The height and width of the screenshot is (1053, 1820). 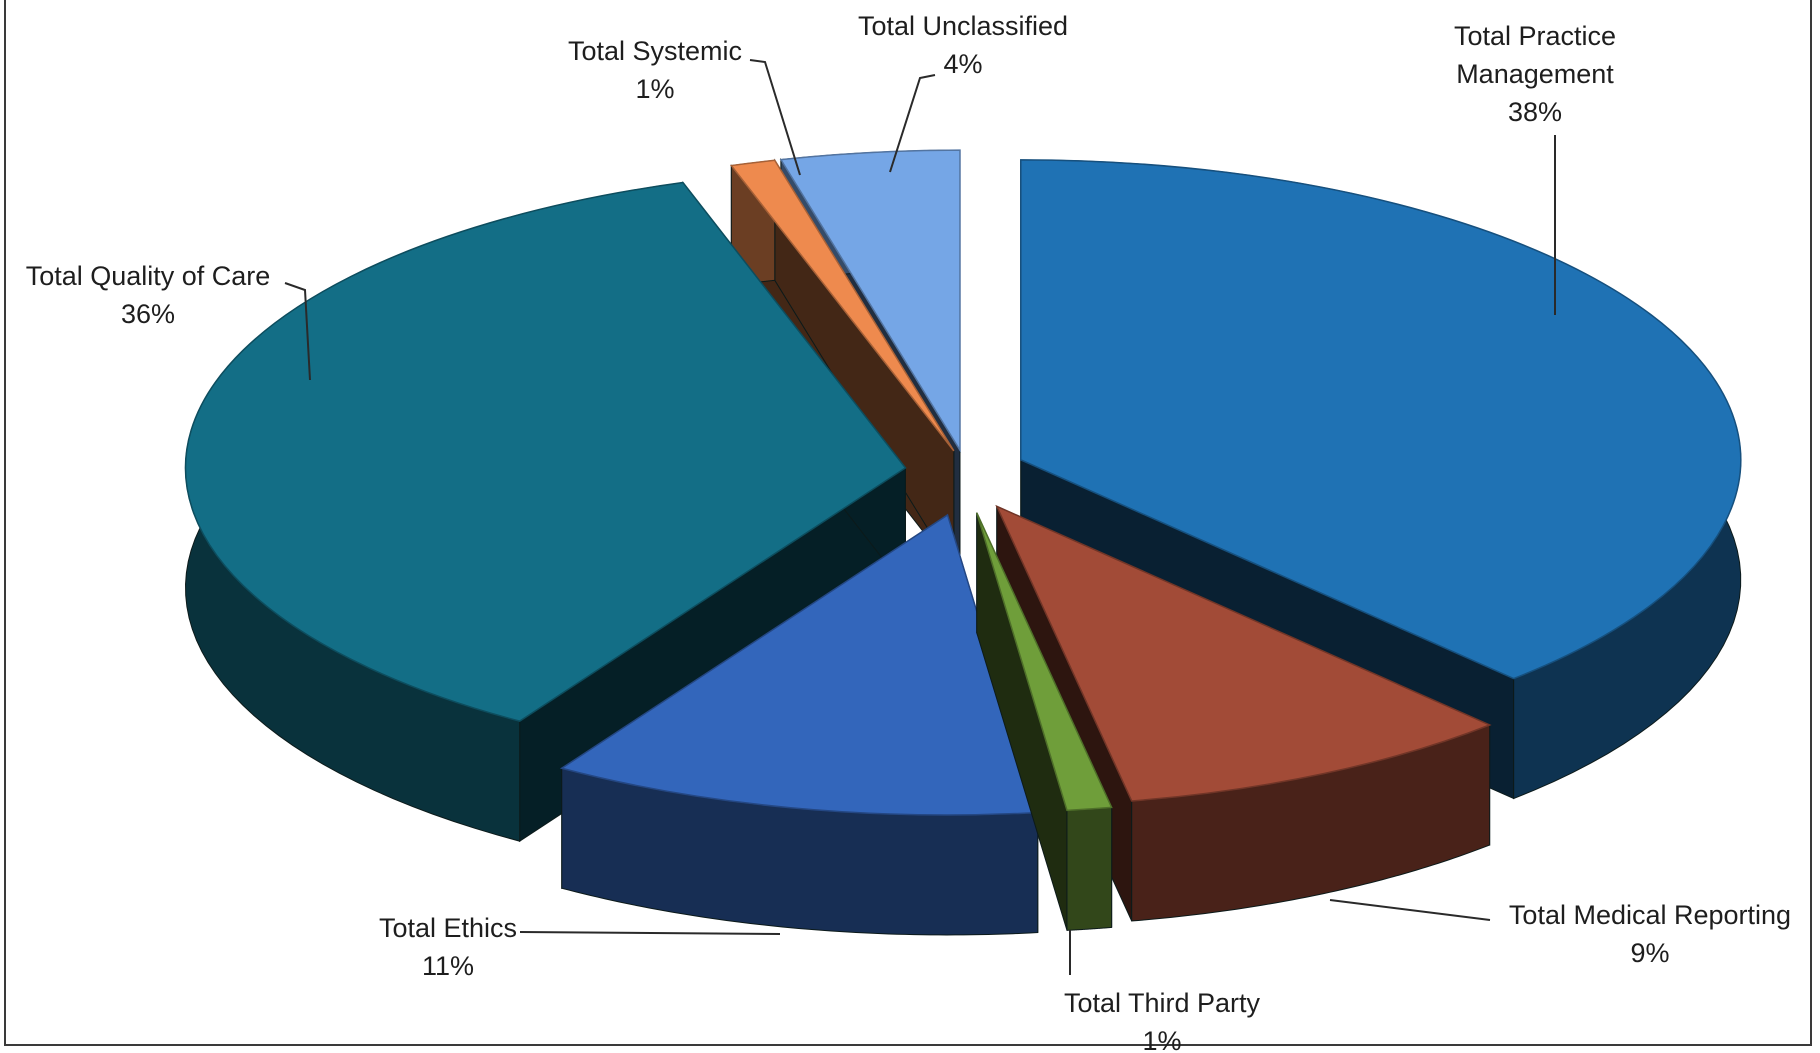 I want to click on slice-name-label-1: Total Medical Reporting, so click(x=1650, y=915).